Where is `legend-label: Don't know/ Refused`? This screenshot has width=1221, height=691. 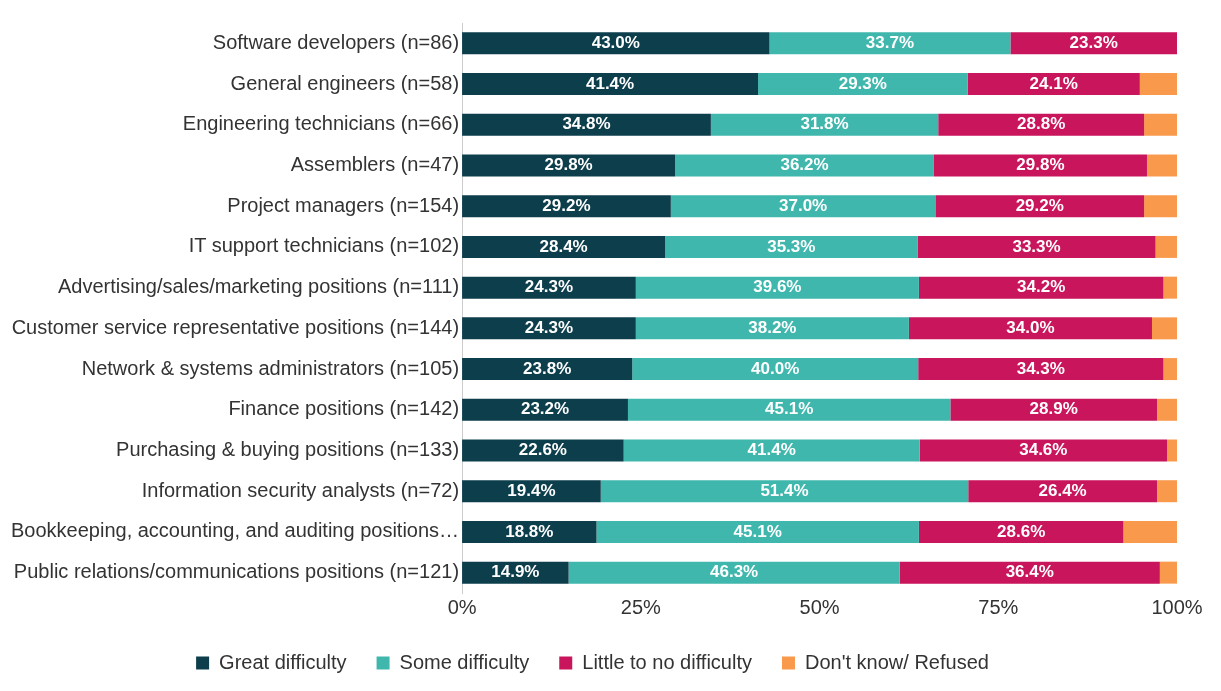 legend-label: Don't know/ Refused is located at coordinates (896, 661).